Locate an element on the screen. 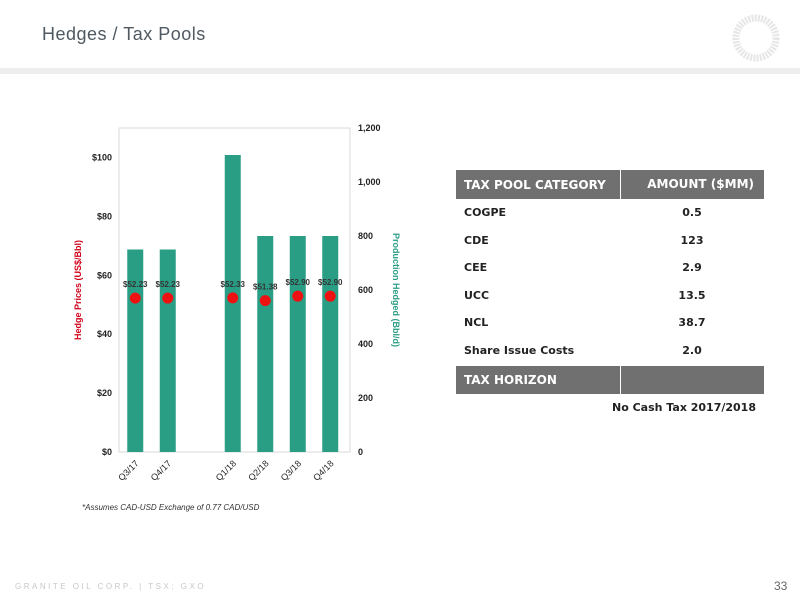 This screenshot has height=600, width=800. tax-horizon-header: TAX HORIZON is located at coordinates (610, 380).